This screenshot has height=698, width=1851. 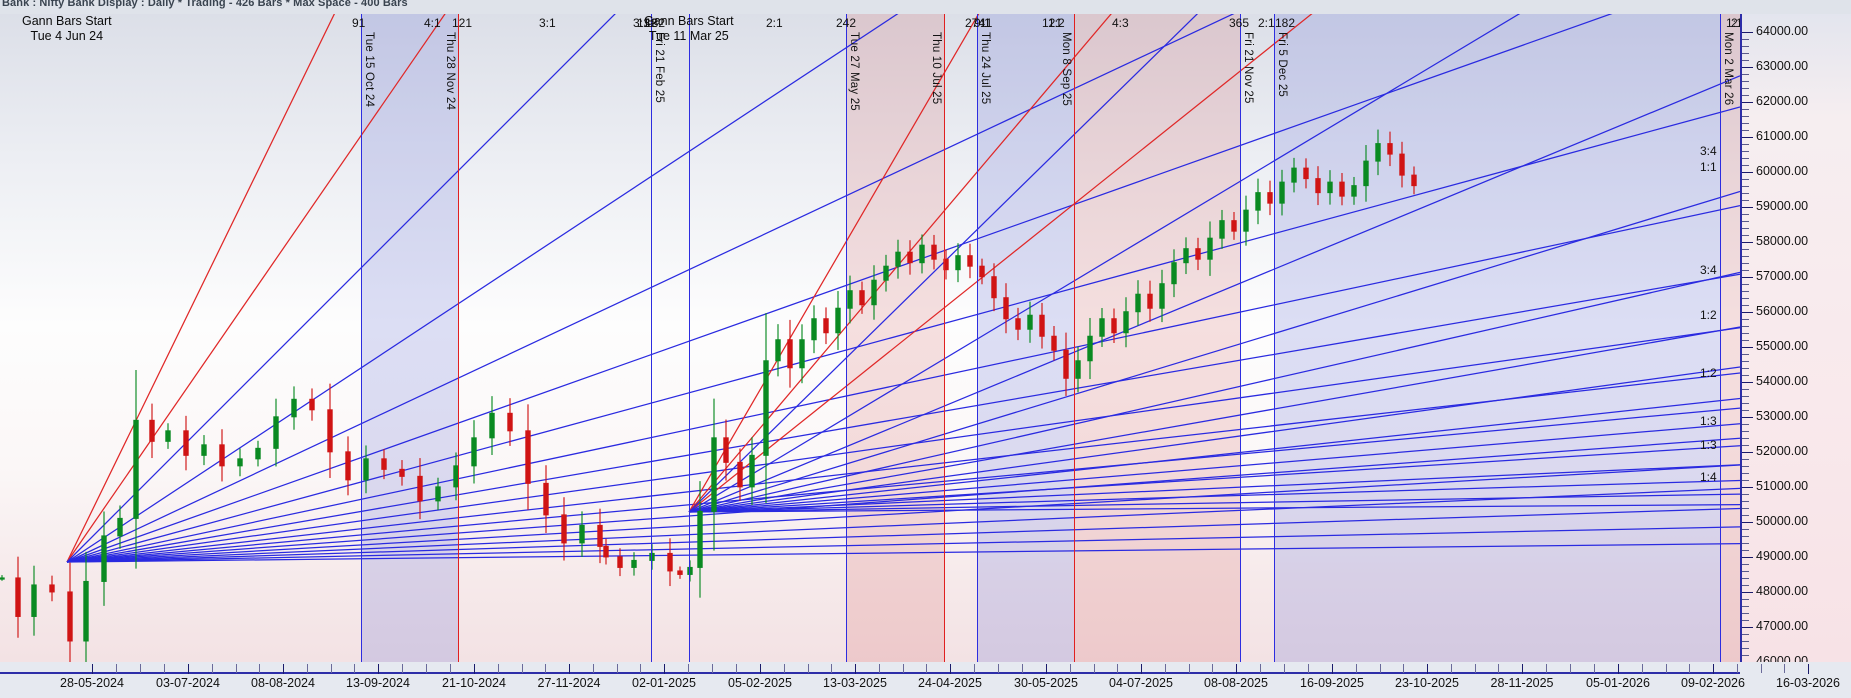 I want to click on cycle-marker-label: 182, so click(x=1285, y=23).